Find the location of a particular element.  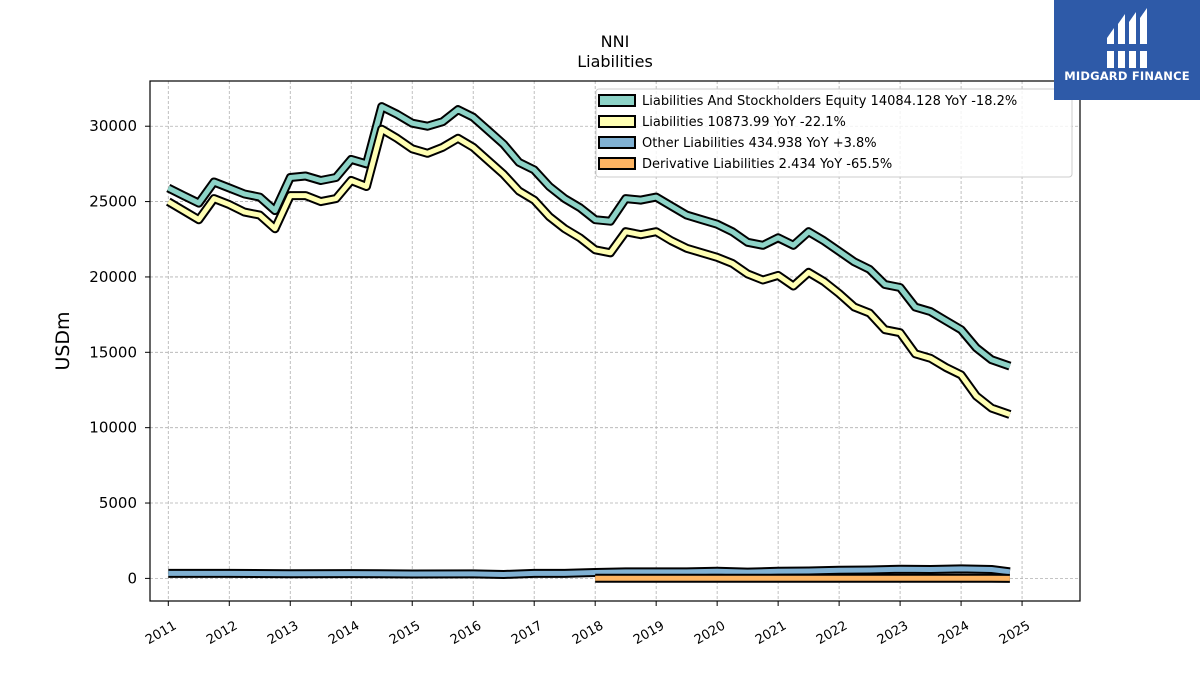

legend-label: Derivative Liabilities 2.434 YoY -65.5% is located at coordinates (767, 164).